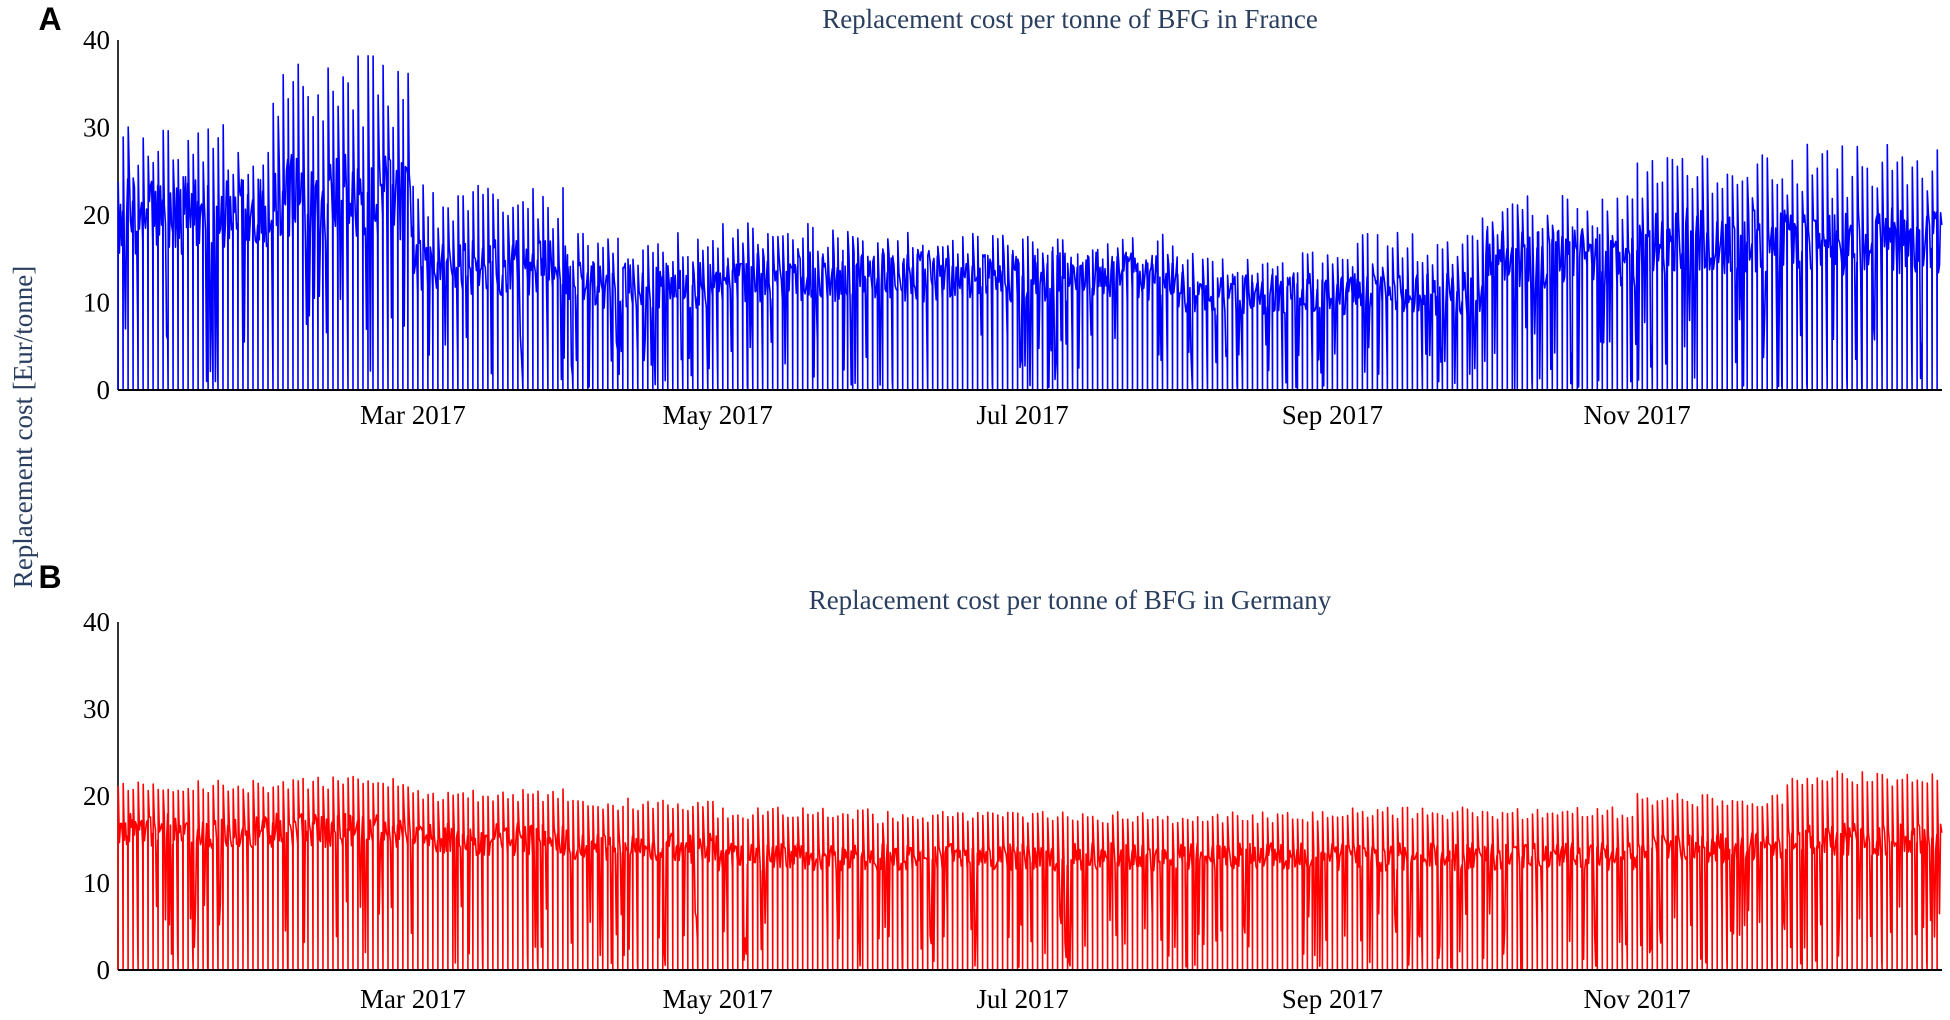  I want to click on y-axis-label: Replacement cost [Eur/tonne], so click(23, 427).